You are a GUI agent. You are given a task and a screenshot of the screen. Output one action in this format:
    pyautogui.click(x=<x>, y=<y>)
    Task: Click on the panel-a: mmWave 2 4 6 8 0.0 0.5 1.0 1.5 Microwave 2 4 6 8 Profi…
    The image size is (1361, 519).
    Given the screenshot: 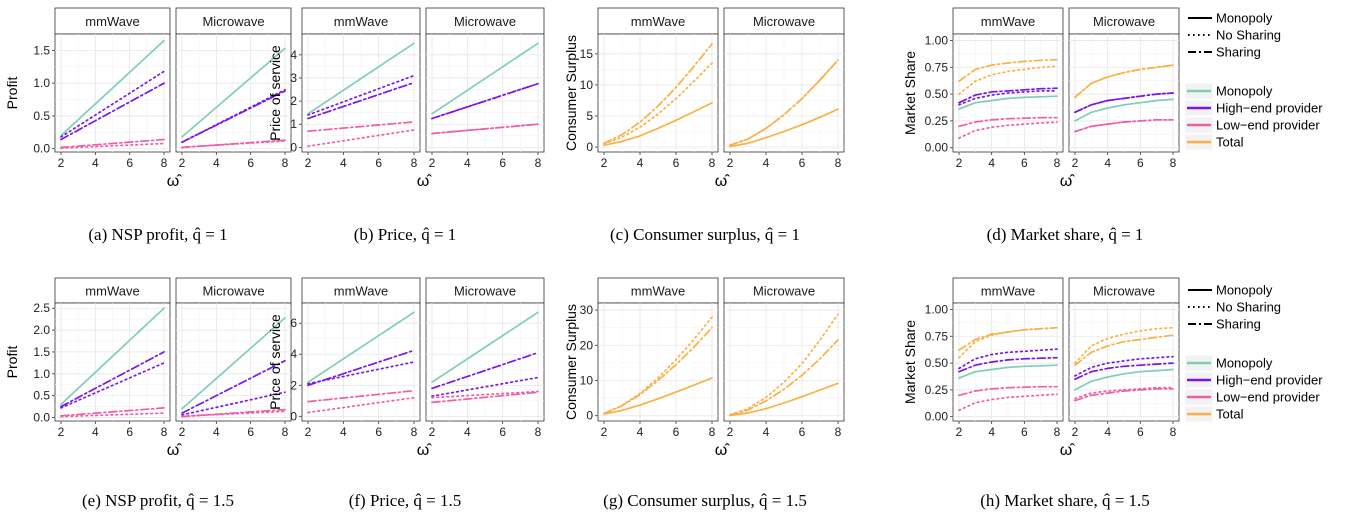 What is the action you would take?
    pyautogui.click(x=148, y=125)
    